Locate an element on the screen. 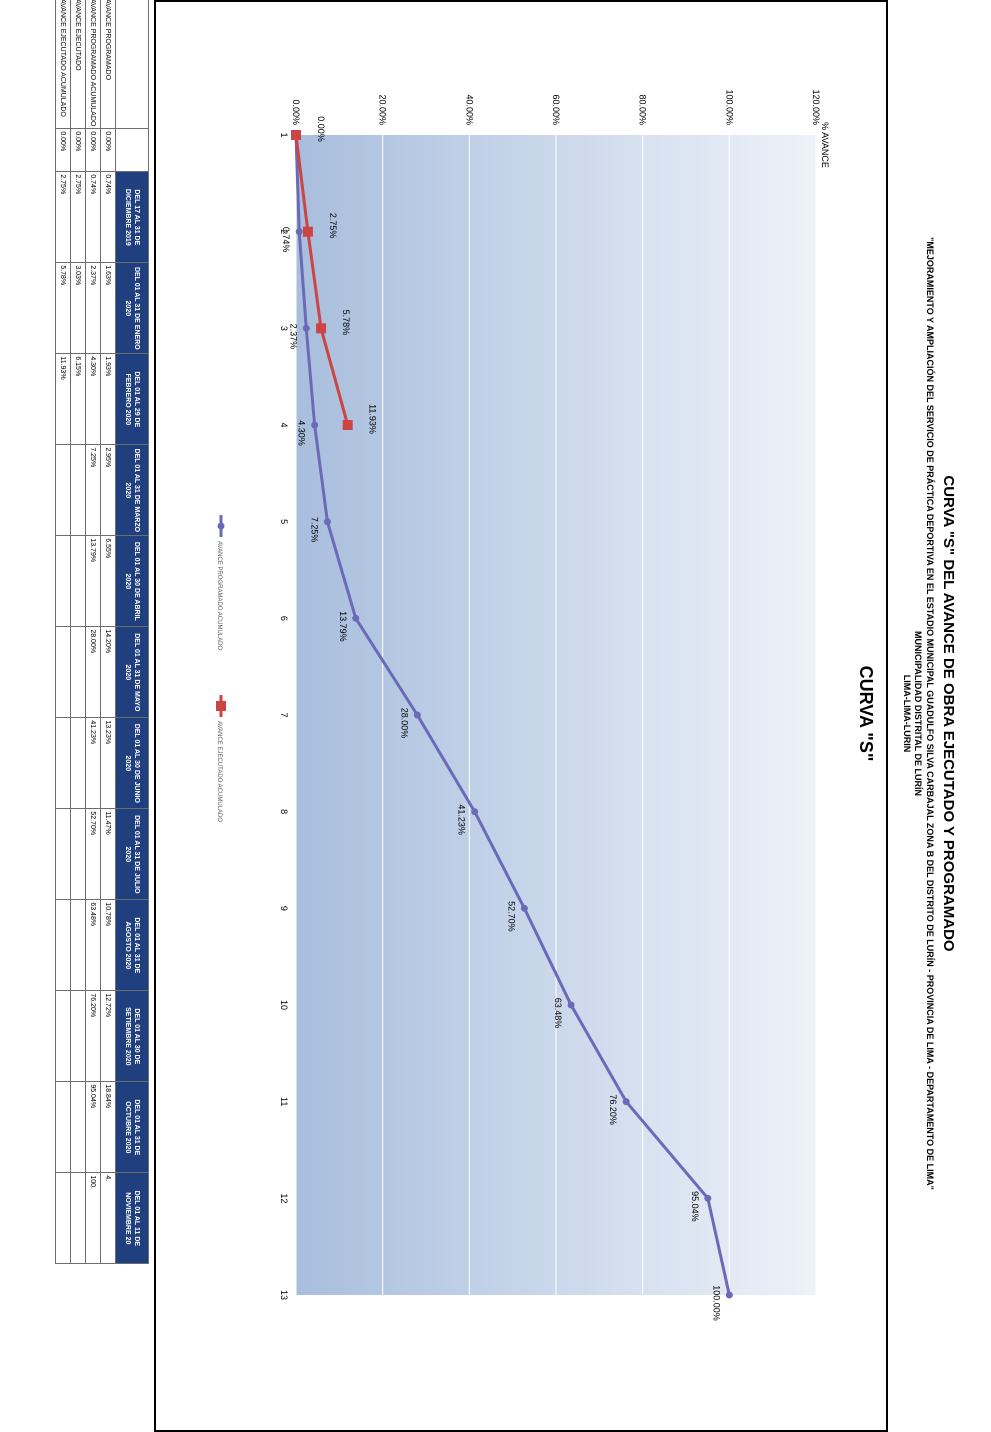 The image size is (991, 1432). x-tick-label: 9 is located at coordinates (284, 908).